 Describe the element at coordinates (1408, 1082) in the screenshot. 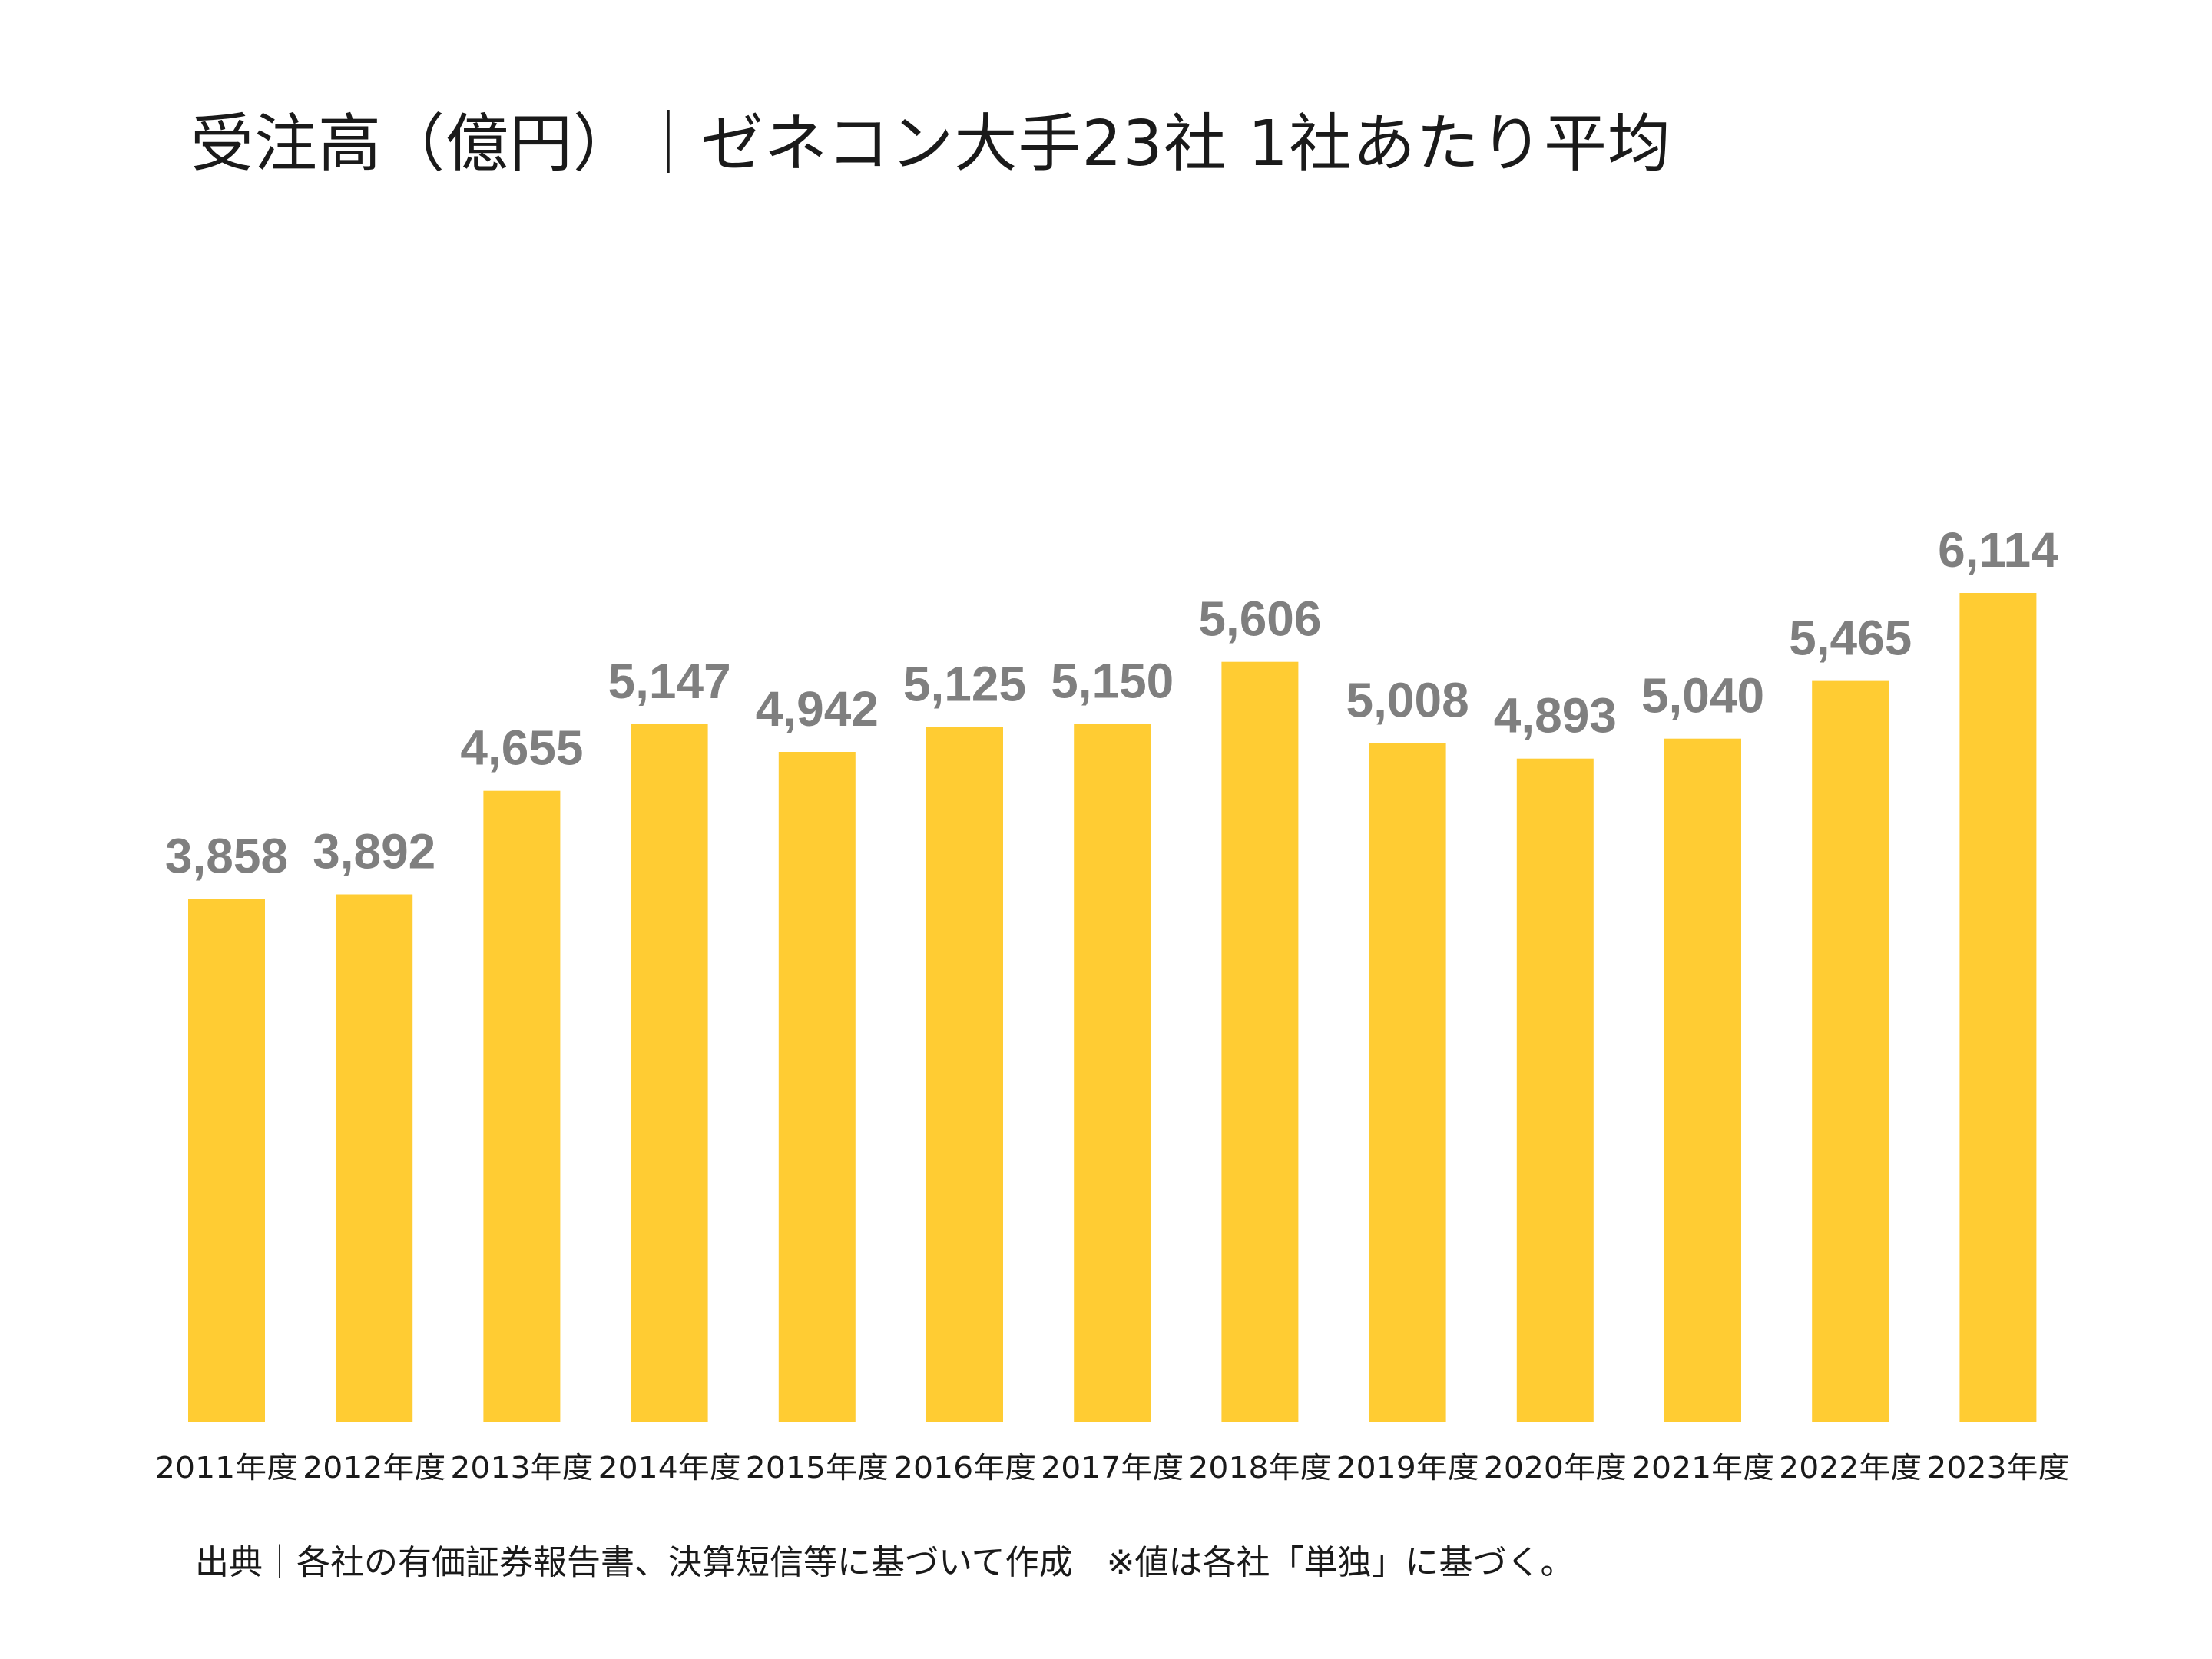

I see `bar-2019年度` at that location.